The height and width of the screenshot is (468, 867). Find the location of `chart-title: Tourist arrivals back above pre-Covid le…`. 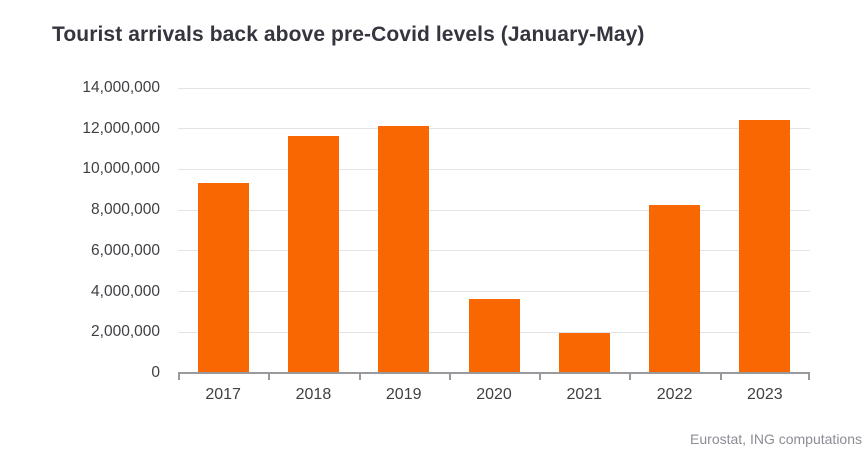

chart-title: Tourist arrivals back above pre-Covid le… is located at coordinates (348, 34).